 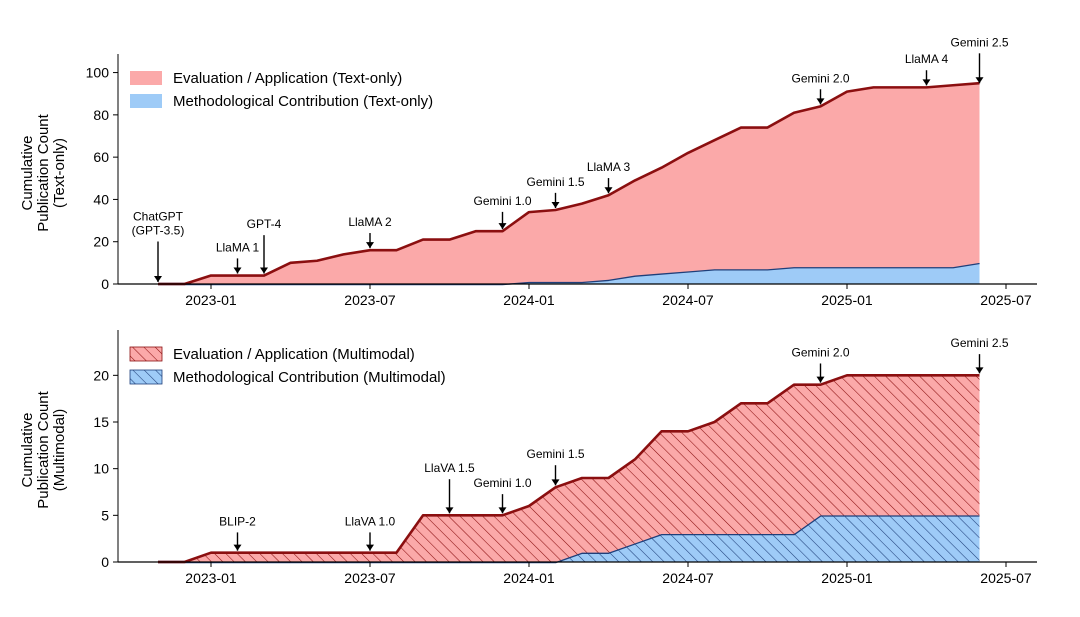 What do you see at coordinates (449, 468) in the screenshot?
I see `annotation-label: LlaVA 1.5` at bounding box center [449, 468].